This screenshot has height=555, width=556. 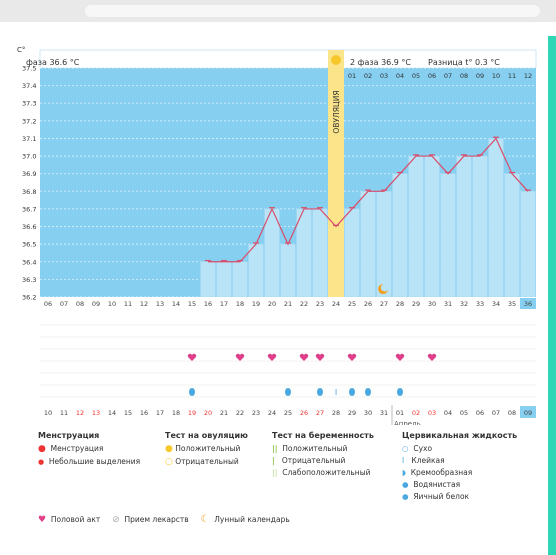 I want to click on phase2-day-label: 09, so click(x=480, y=76).